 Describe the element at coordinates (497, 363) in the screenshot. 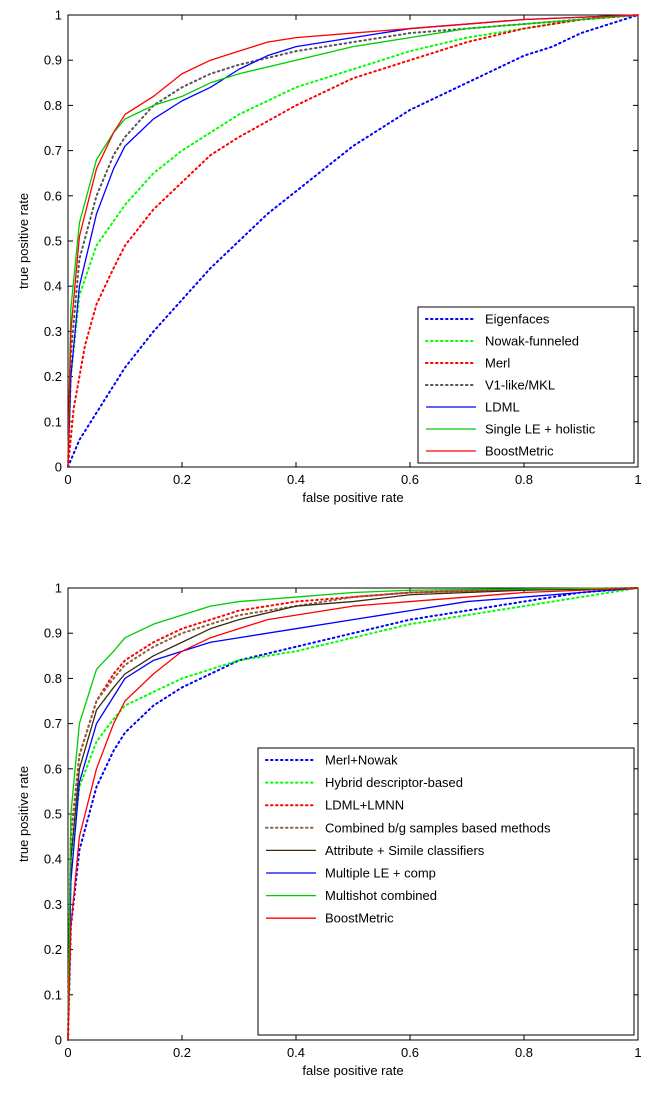

I see `legend-label: Merl` at that location.